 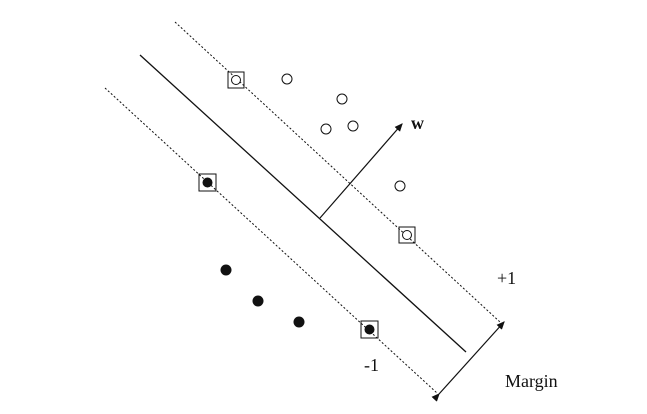 What do you see at coordinates (531, 381) in the screenshot?
I see `margin-label: Margin` at bounding box center [531, 381].